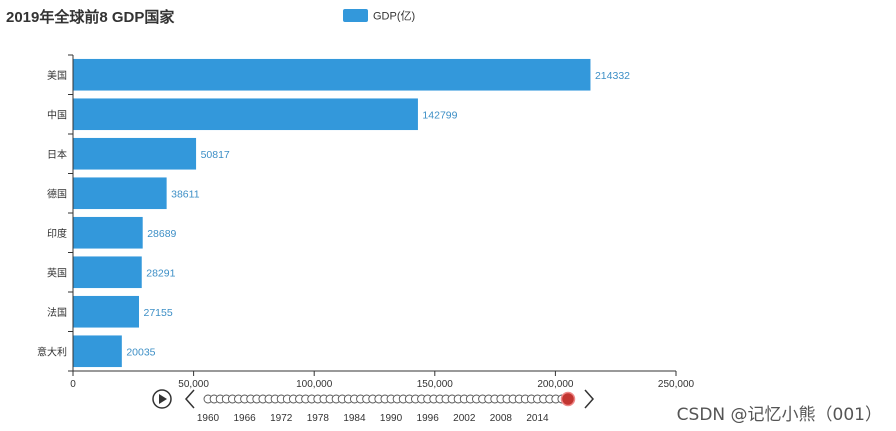 The width and height of the screenshot is (896, 431). What do you see at coordinates (394, 16) in the screenshot?
I see `legend-label: GDP(亿)` at bounding box center [394, 16].